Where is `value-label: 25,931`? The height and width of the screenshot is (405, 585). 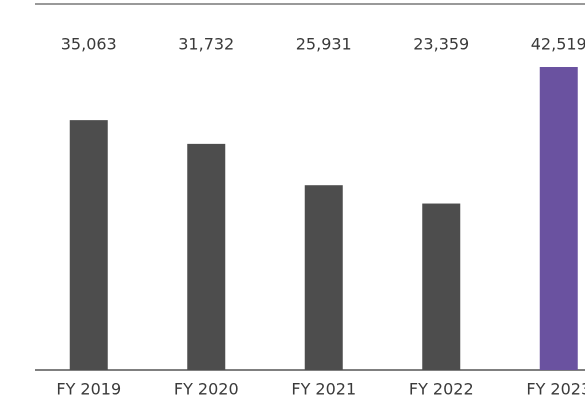 value-label: 25,931 is located at coordinates (324, 44).